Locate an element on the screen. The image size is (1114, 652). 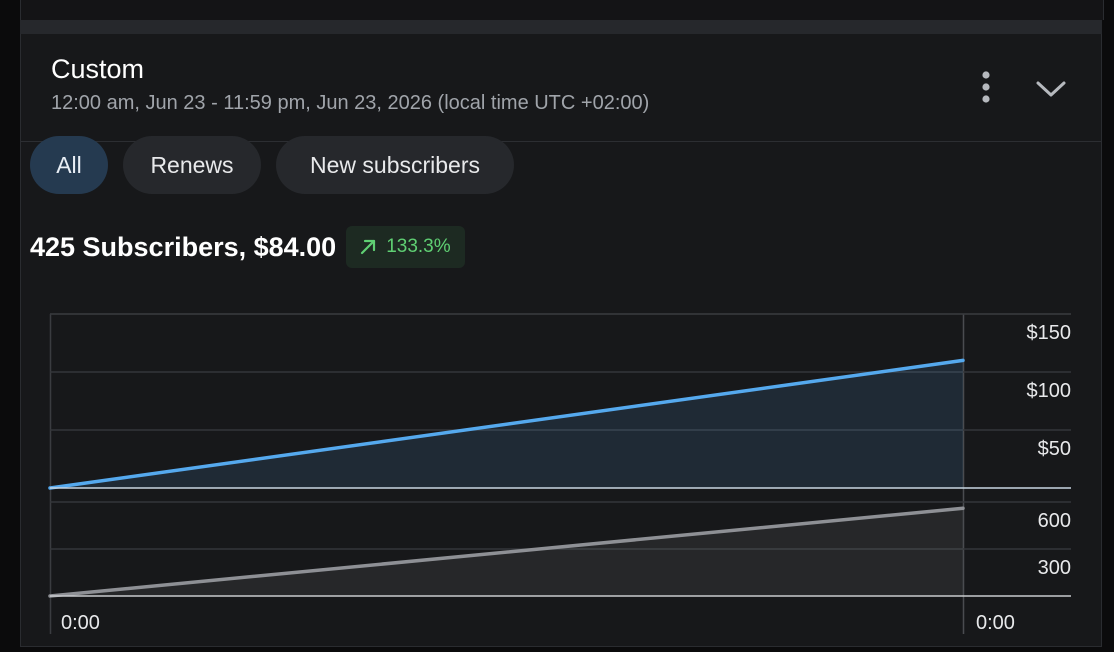
delta-badge: 133.3% is located at coordinates (405, 247).